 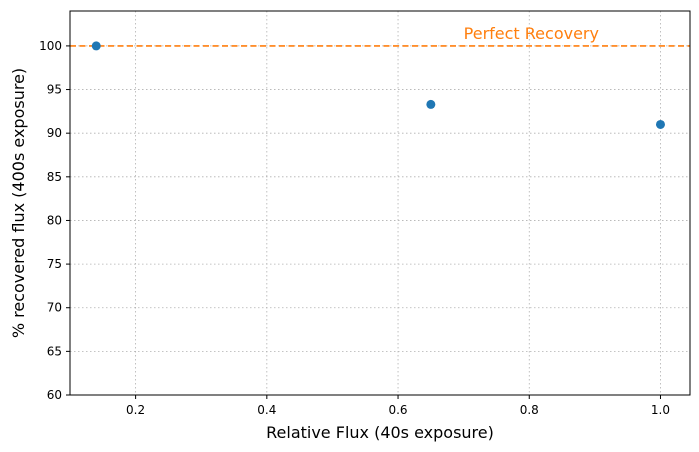 I want to click on x-tick-label: 0.6, so click(x=397, y=410).